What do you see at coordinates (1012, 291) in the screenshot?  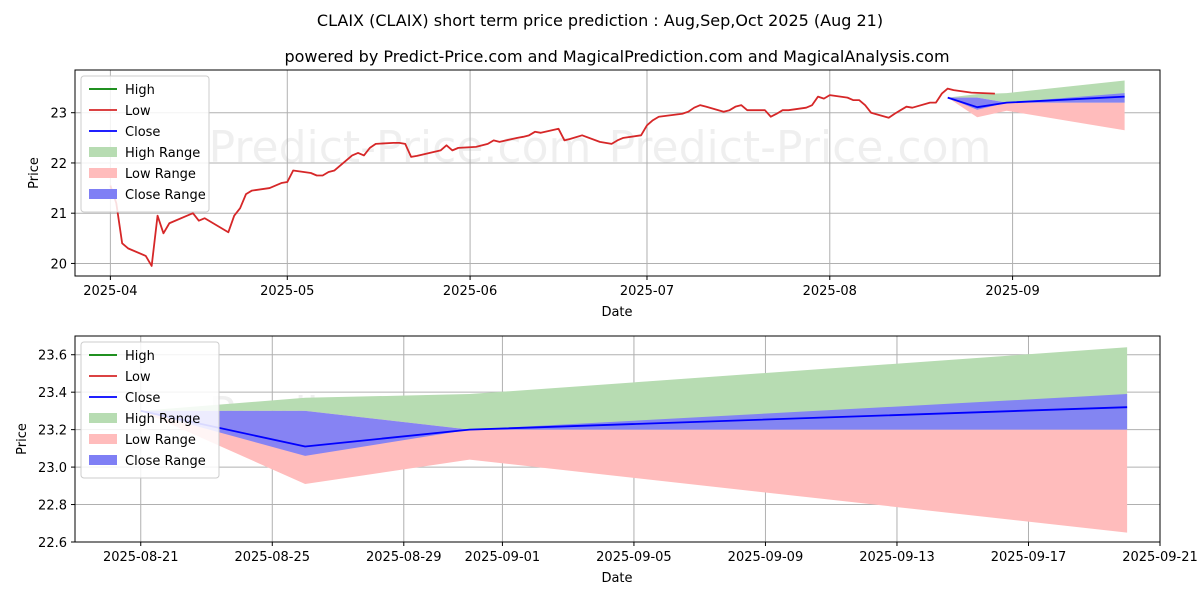 I see `x-tick-label: 2025-09` at bounding box center [1012, 291].